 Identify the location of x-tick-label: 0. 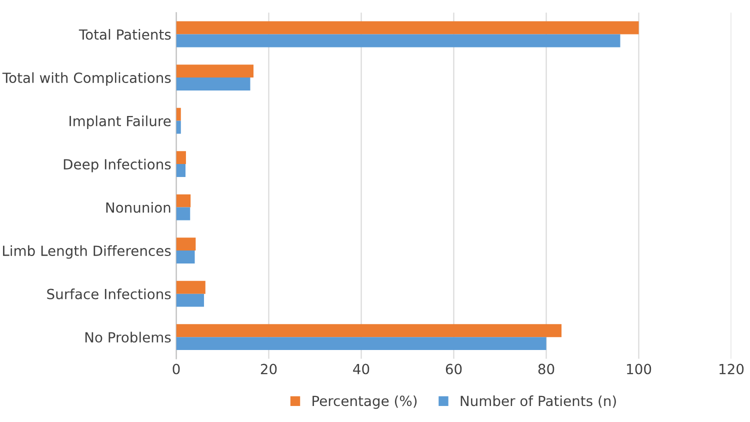
(176, 369).